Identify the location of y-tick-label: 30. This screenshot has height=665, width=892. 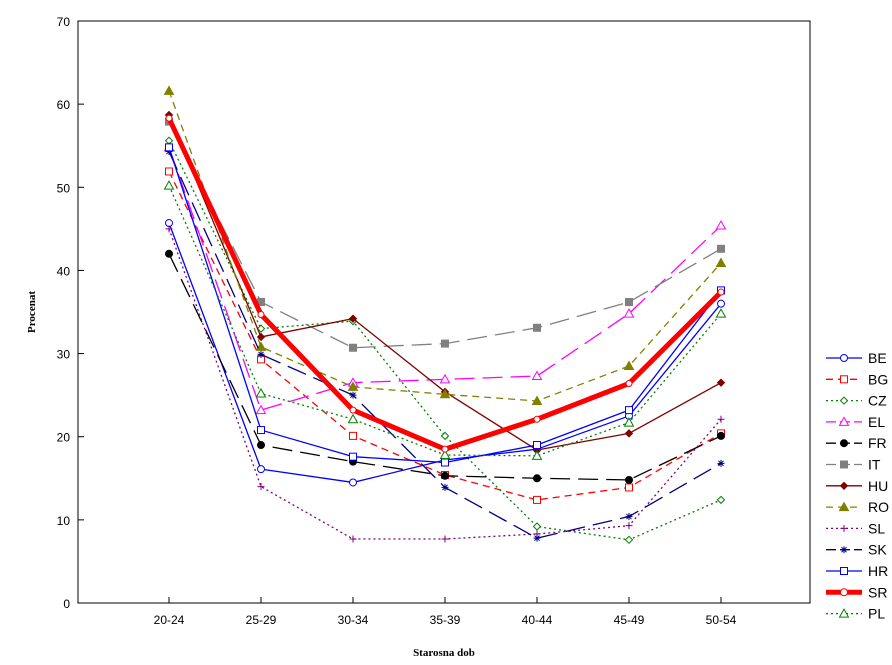
(64, 355).